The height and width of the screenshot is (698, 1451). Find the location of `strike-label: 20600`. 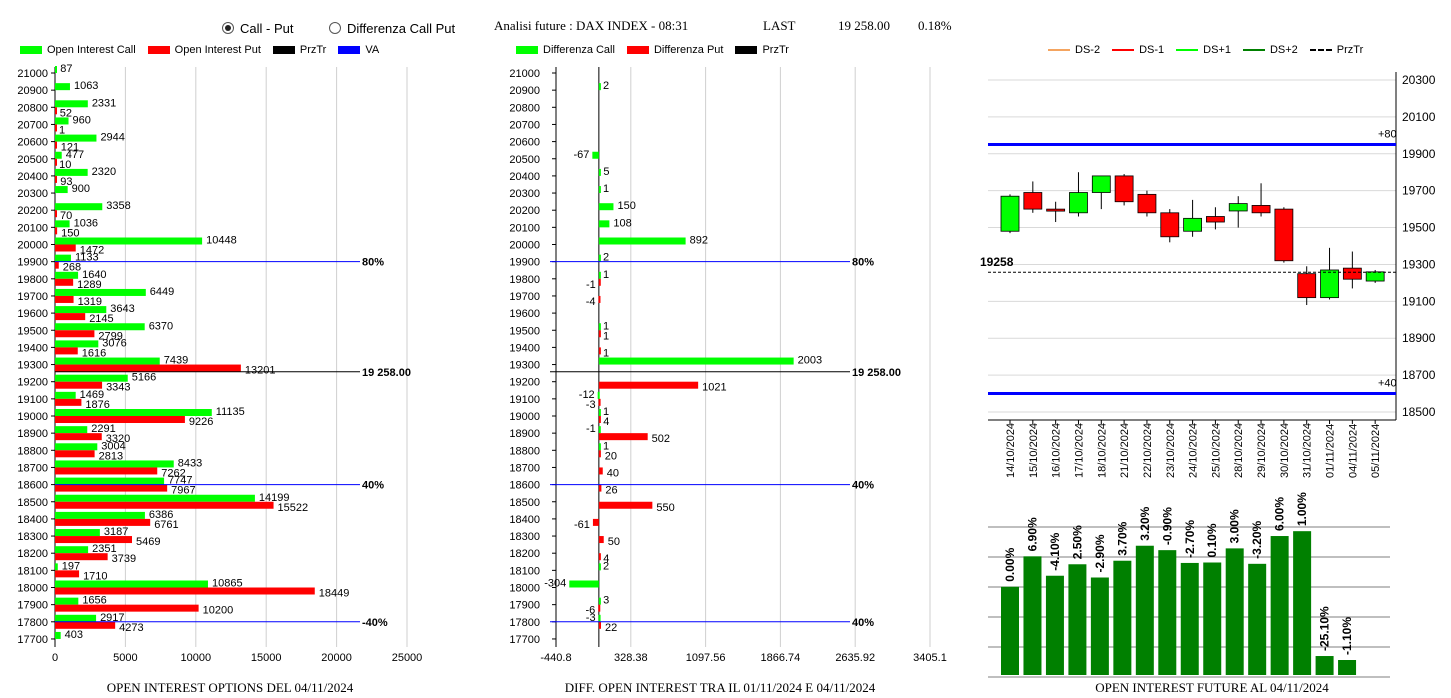

strike-label: 20600 is located at coordinates (32, 143).